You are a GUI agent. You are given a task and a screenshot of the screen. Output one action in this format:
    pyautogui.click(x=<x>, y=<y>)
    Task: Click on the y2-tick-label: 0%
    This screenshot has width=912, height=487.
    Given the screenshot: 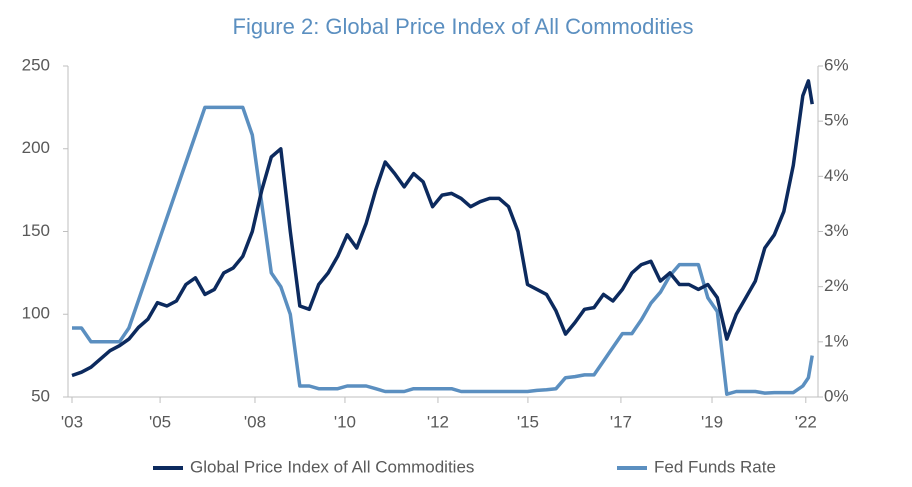 What is the action you would take?
    pyautogui.click(x=836, y=395)
    